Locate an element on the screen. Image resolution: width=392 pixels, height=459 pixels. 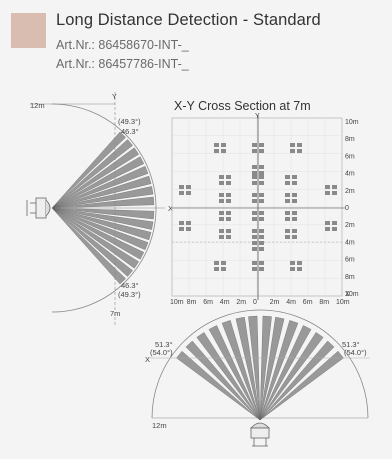
cross-section-title: X-Y Cross Section at 7m is located at coordinates (242, 106).